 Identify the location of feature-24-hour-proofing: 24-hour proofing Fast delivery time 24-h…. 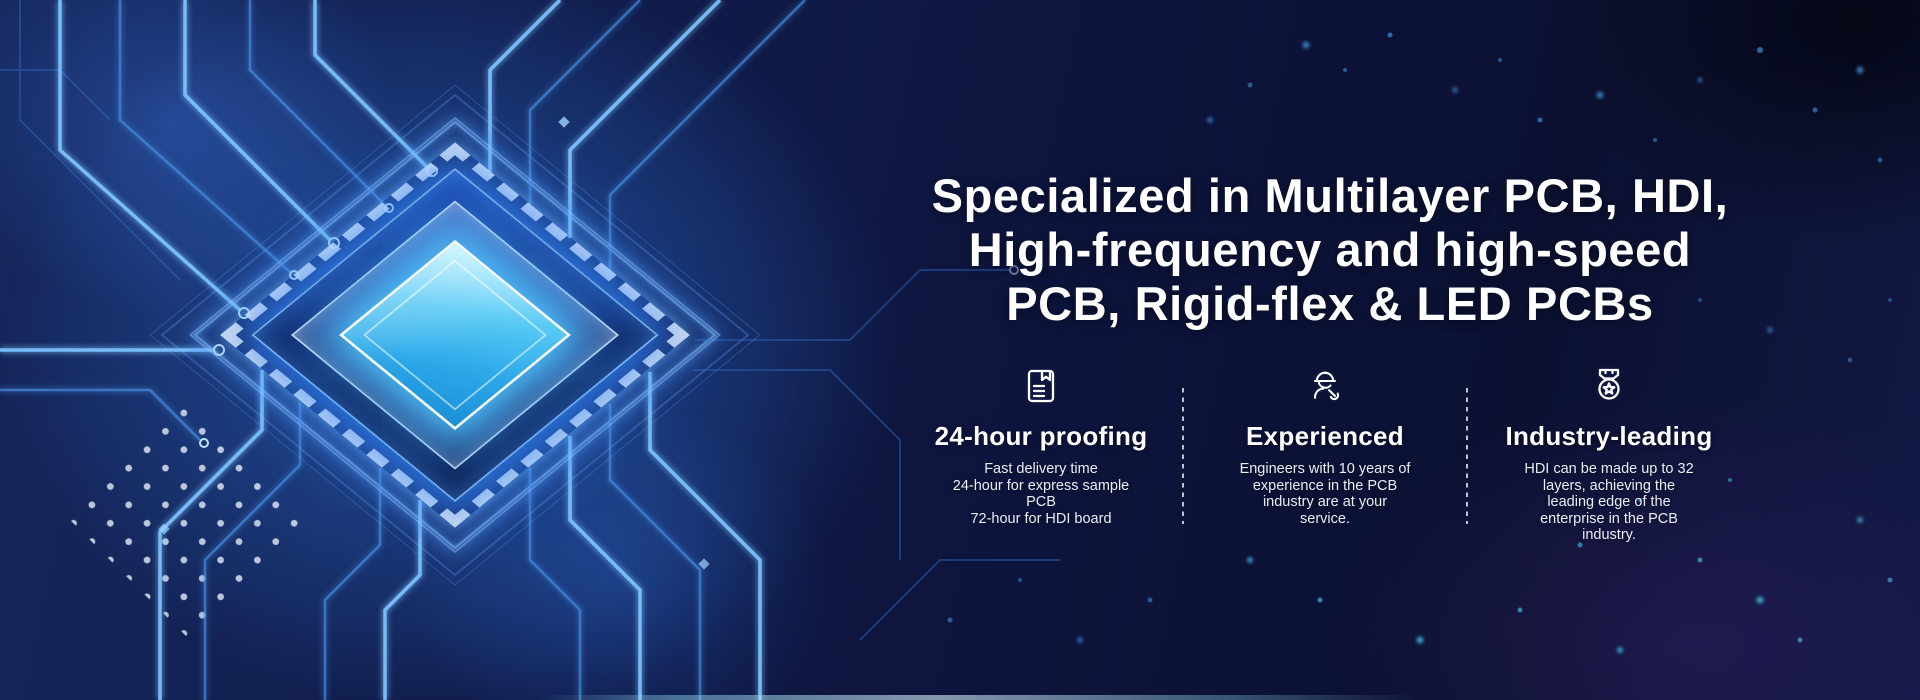
(1041, 446).